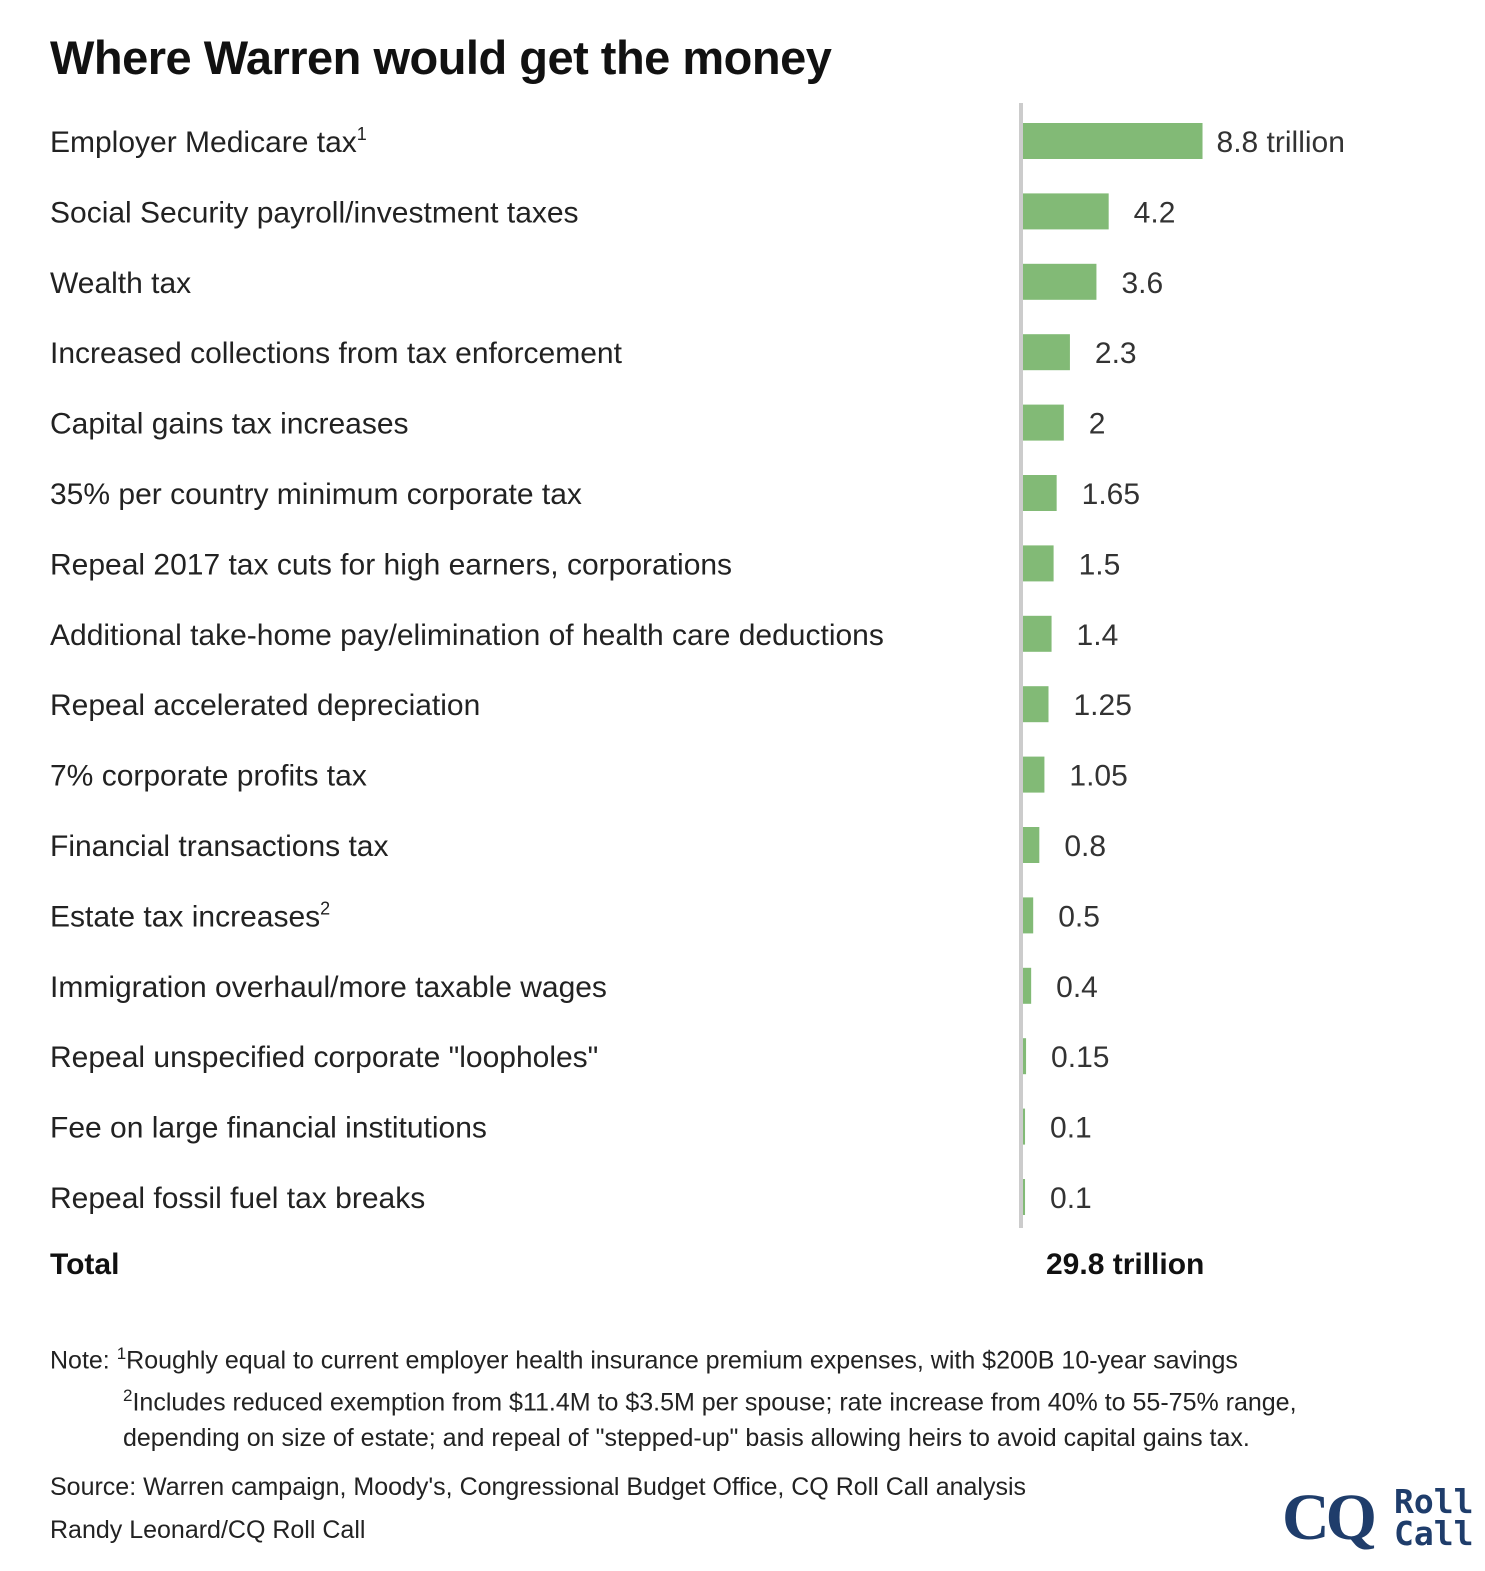 The width and height of the screenshot is (1485, 1571). Describe the element at coordinates (1125, 1264) in the screenshot. I see `total-value: 29.8 trillion` at that location.